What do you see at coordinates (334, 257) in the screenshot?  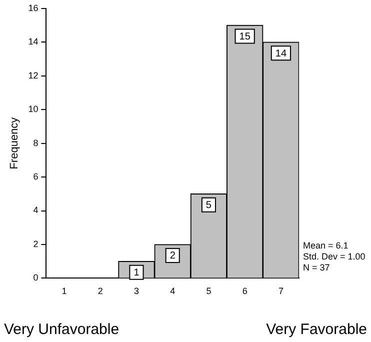 I see `text: Std. Dev = 1.00` at bounding box center [334, 257].